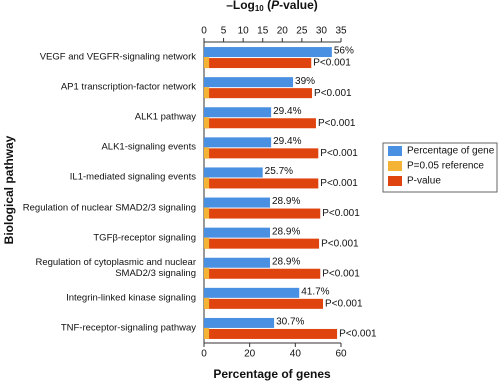 The width and height of the screenshot is (500, 383). Describe the element at coordinates (344, 51) in the screenshot. I see `value-label: 56%` at that location.